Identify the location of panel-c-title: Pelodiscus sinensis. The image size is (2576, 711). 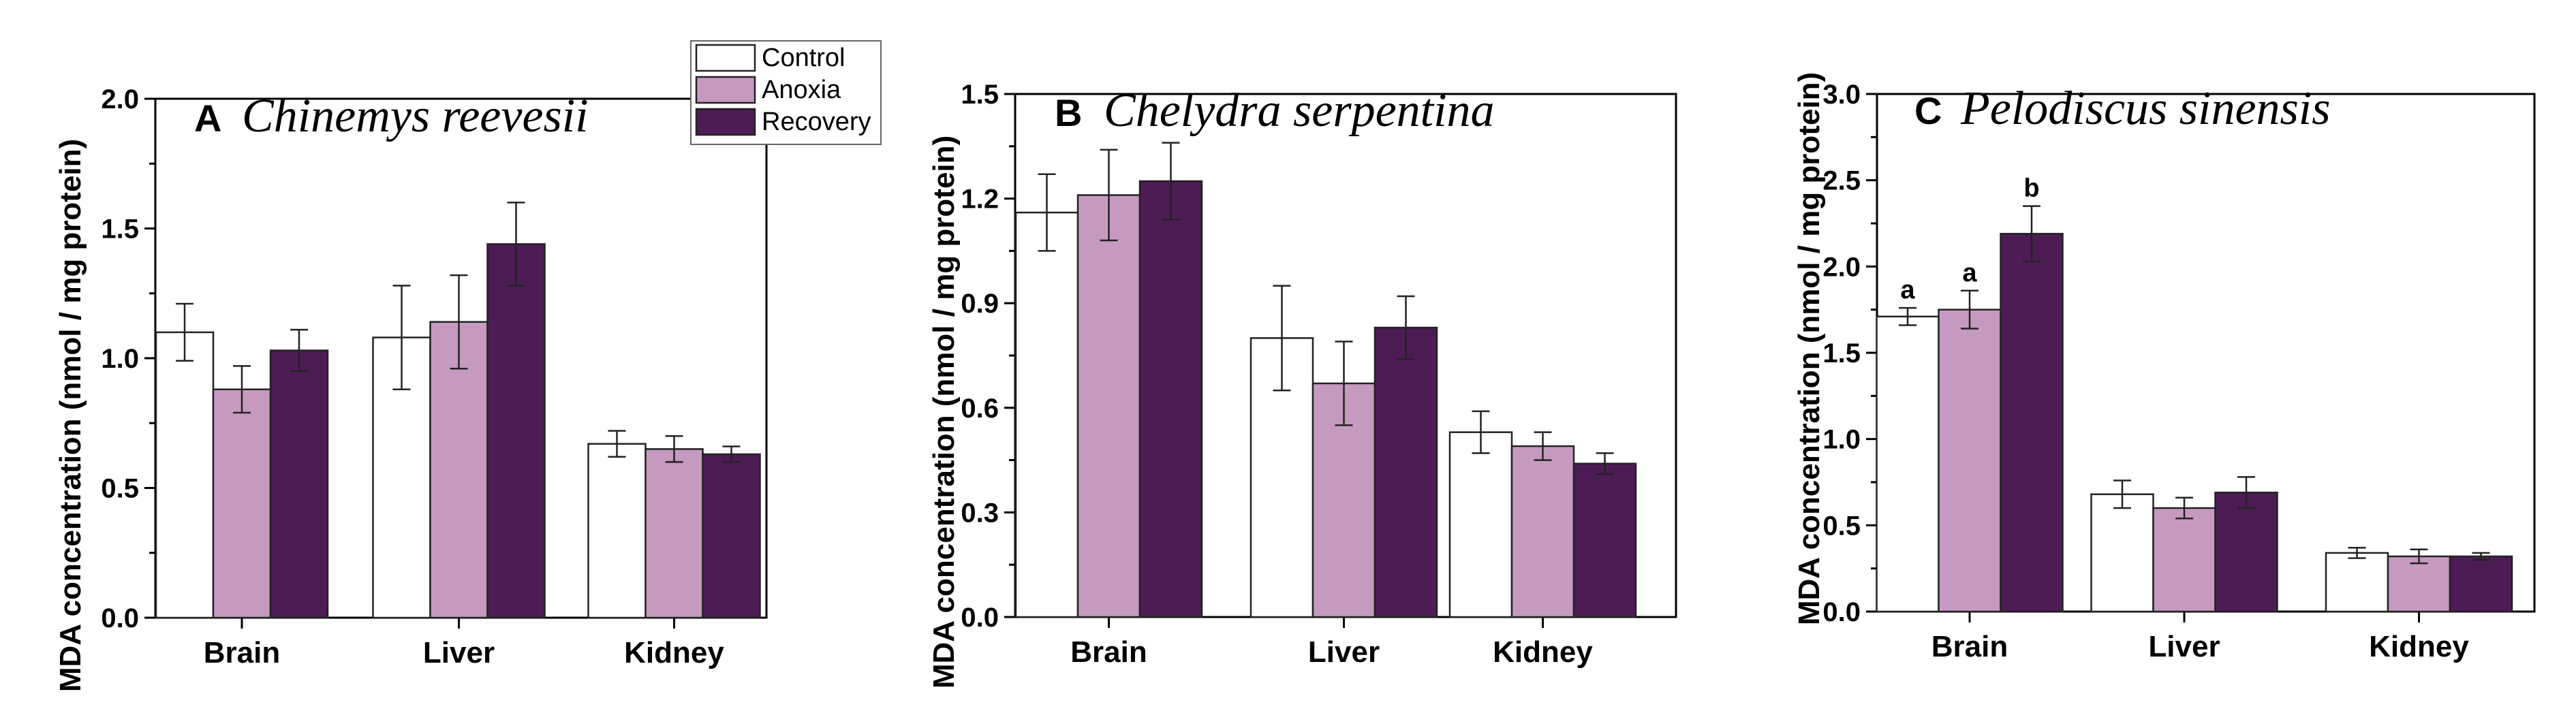
(2145, 108).